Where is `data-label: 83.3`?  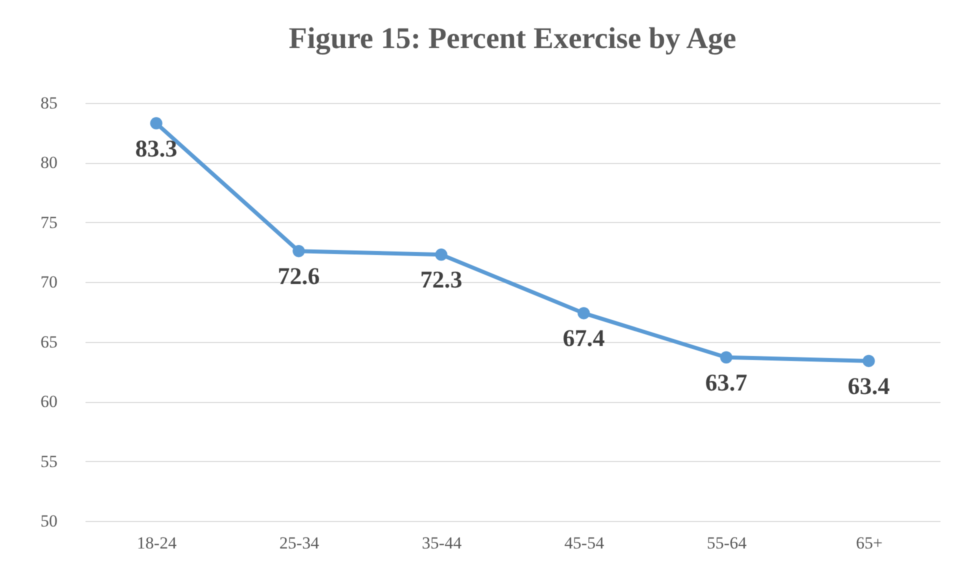 data-label: 83.3 is located at coordinates (156, 149).